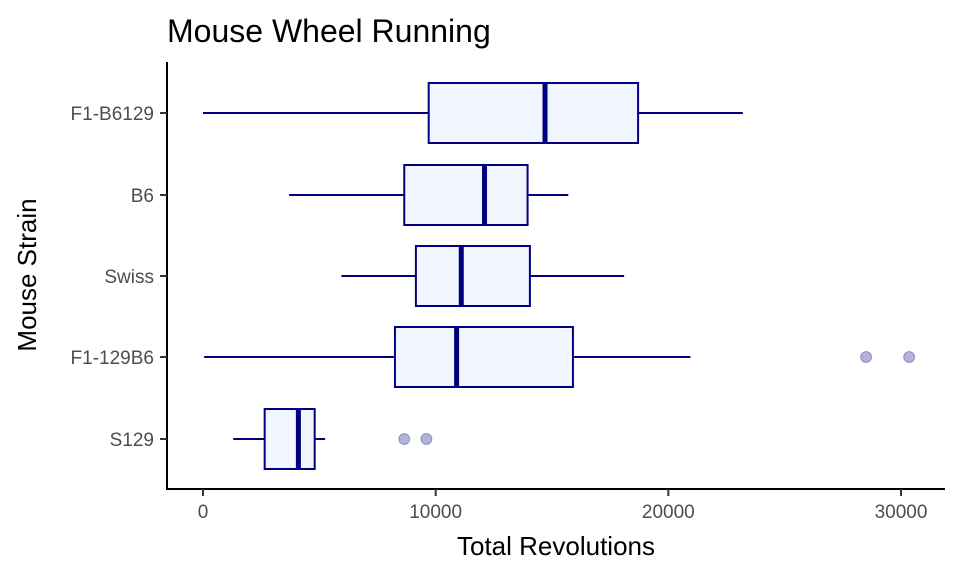  I want to click on x-tick-label: 30000, so click(901, 512).